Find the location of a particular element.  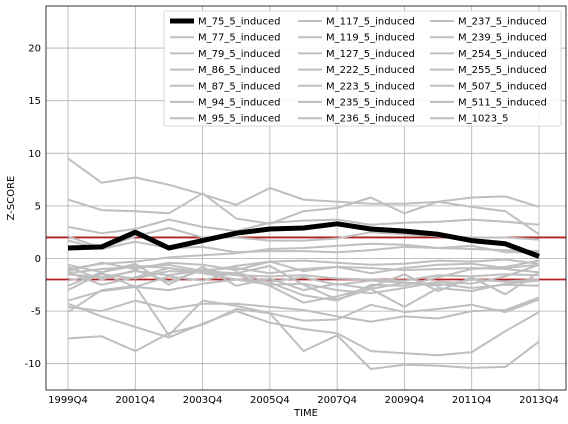

legend-label: M_507_5_induced is located at coordinates (502, 86).